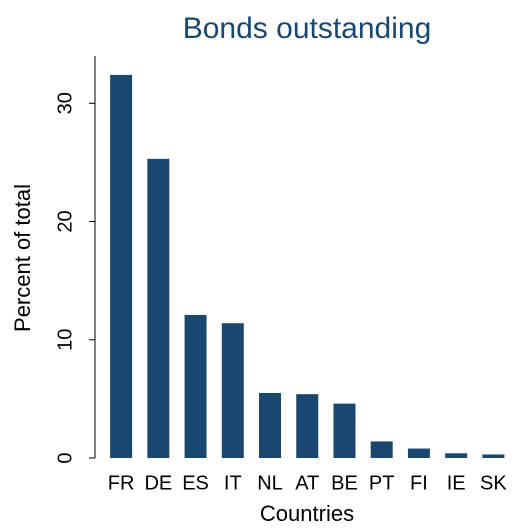  Describe the element at coordinates (65, 340) in the screenshot. I see `y-tick-label: 10` at that location.